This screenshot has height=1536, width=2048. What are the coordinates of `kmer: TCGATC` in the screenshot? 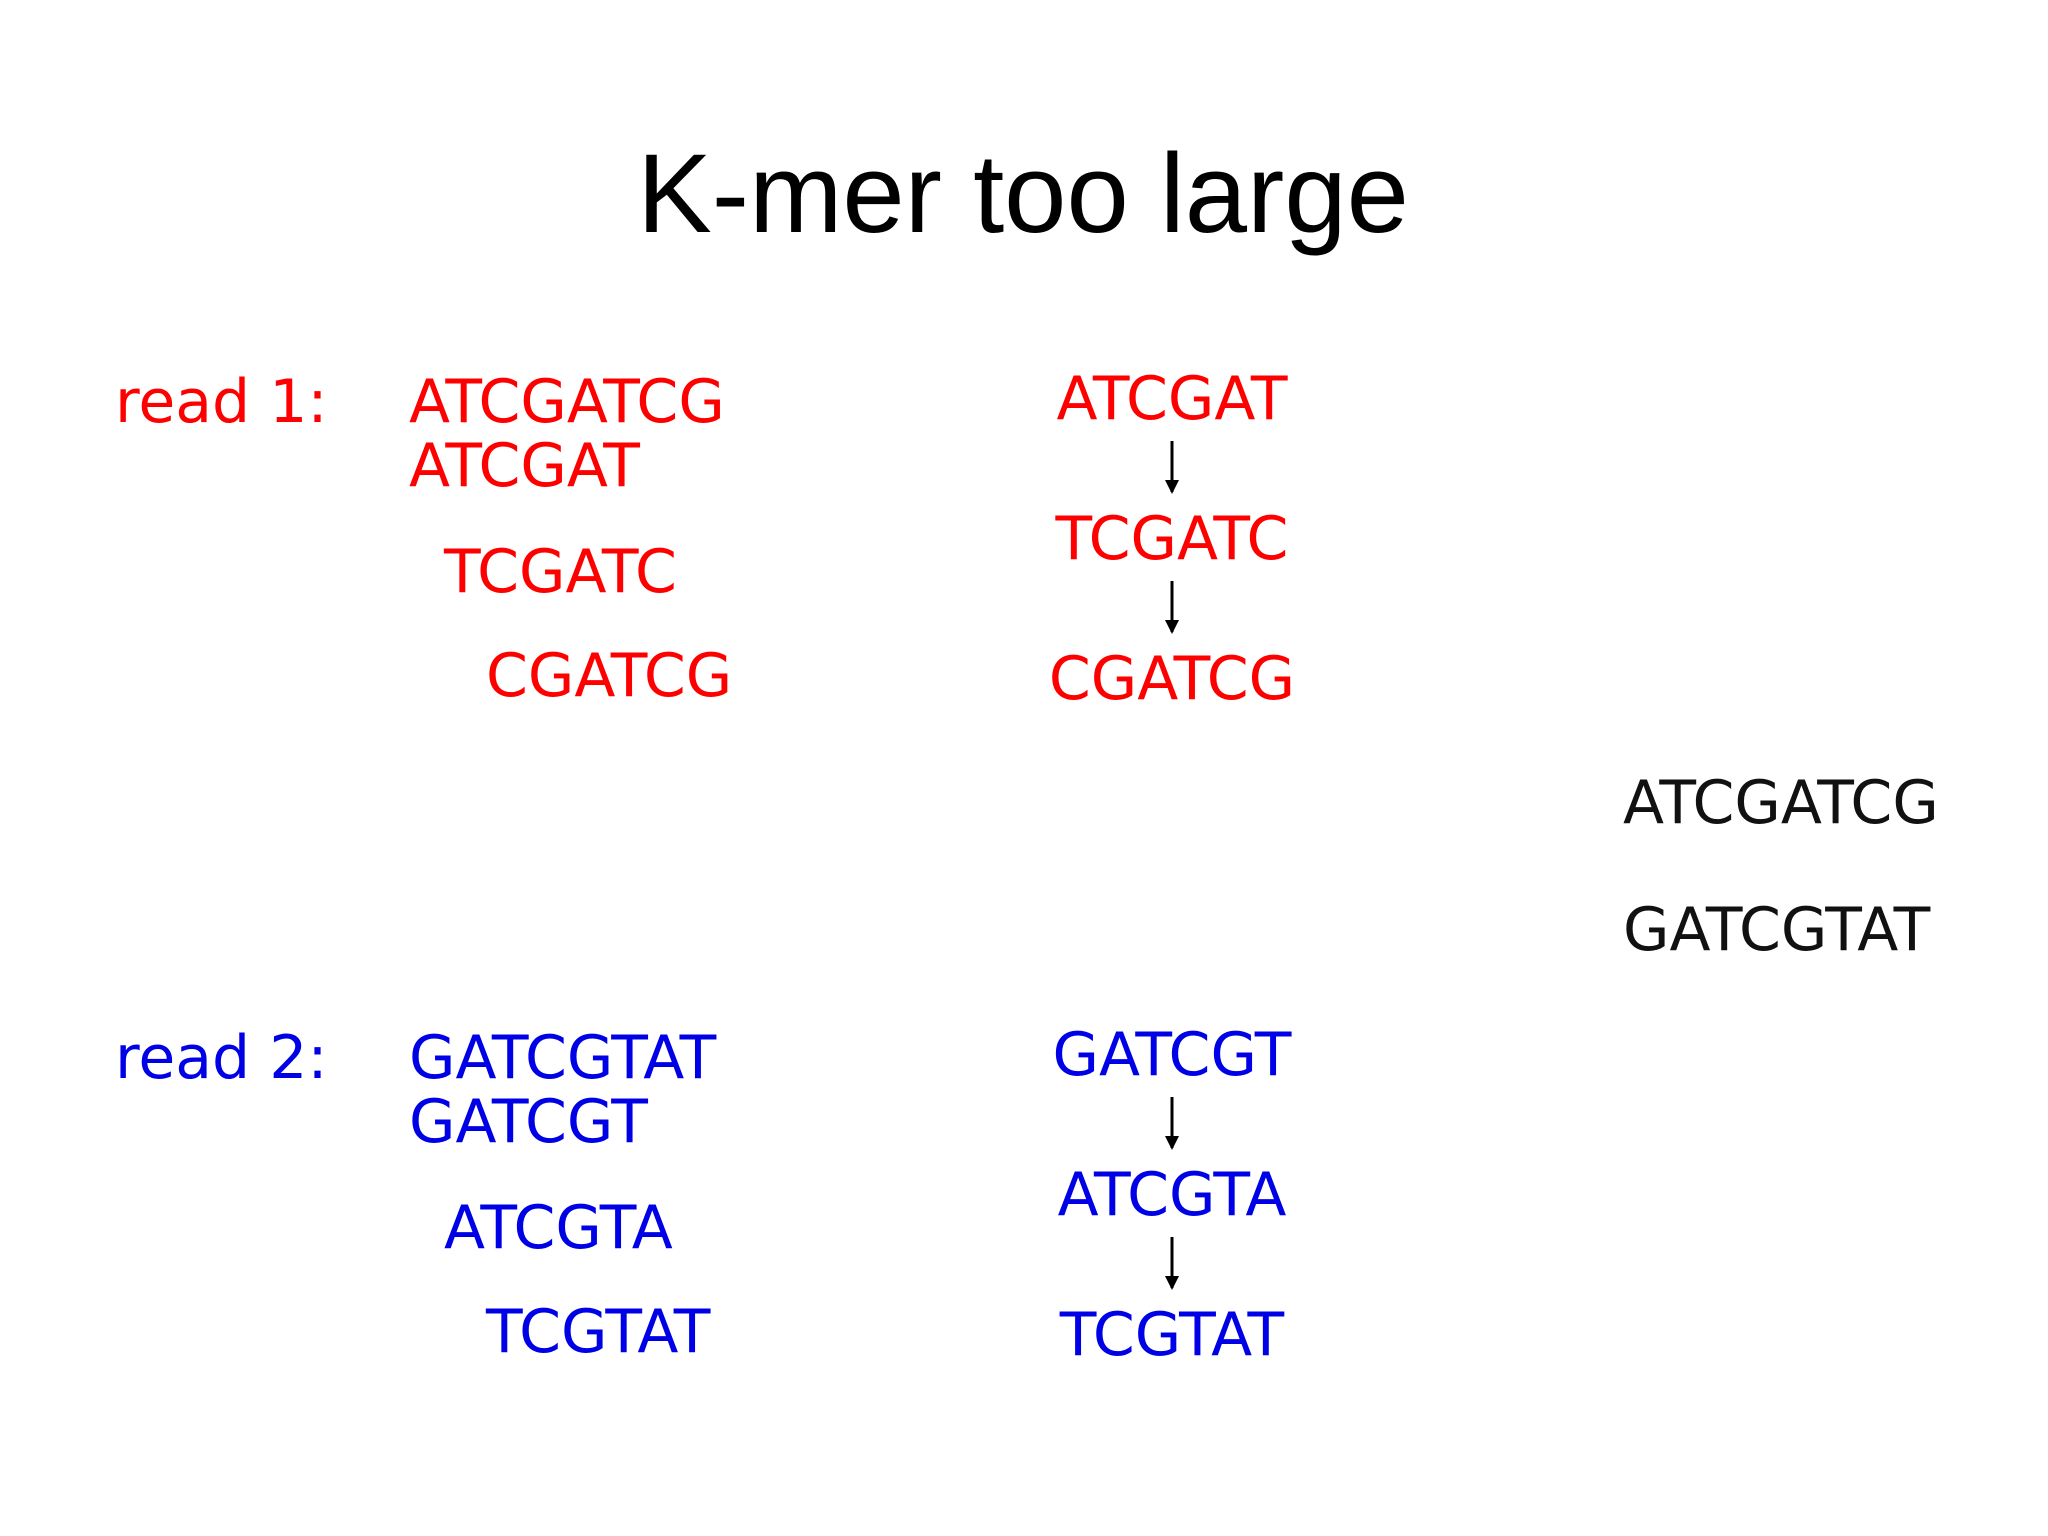 It's located at (560, 572).